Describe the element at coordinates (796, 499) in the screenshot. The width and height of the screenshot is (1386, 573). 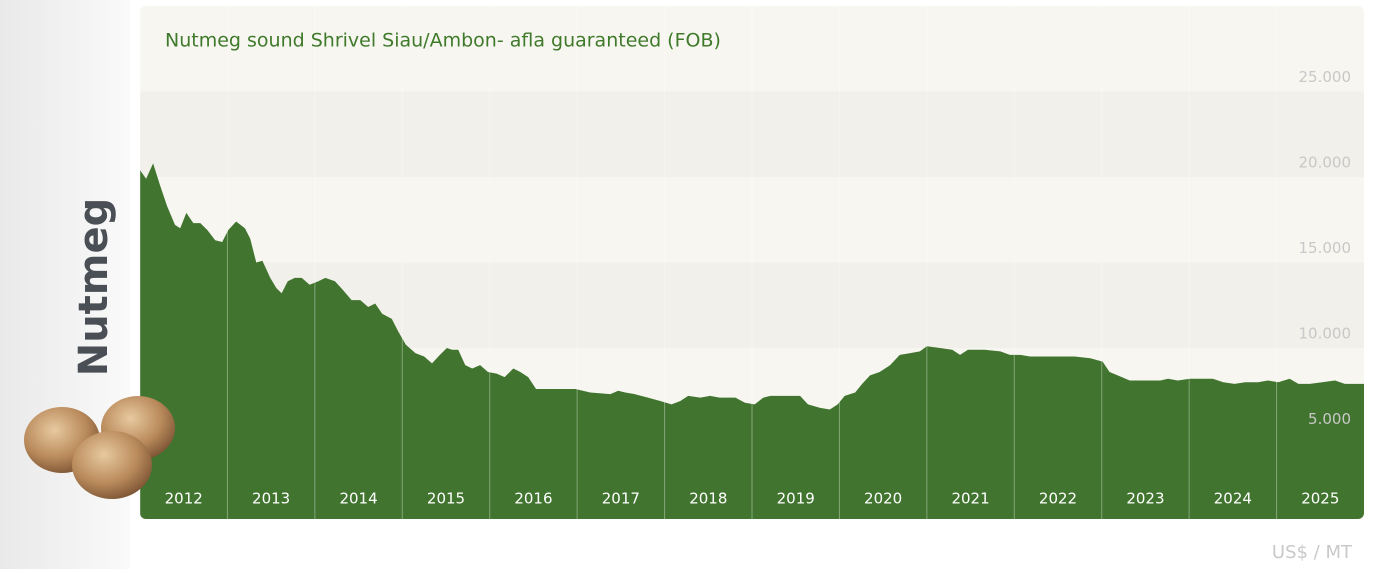
I see `x-tick-label: 2019` at that location.